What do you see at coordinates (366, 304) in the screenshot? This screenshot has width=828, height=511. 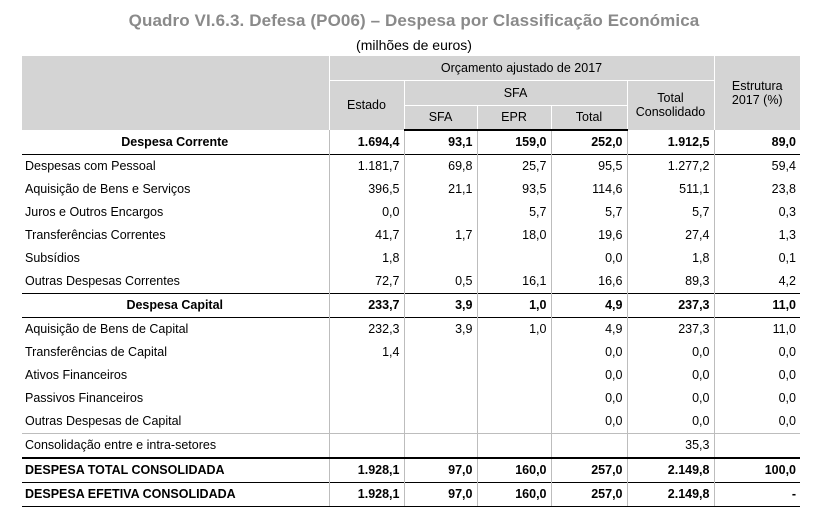 I see `cell-estado: 233,7` at bounding box center [366, 304].